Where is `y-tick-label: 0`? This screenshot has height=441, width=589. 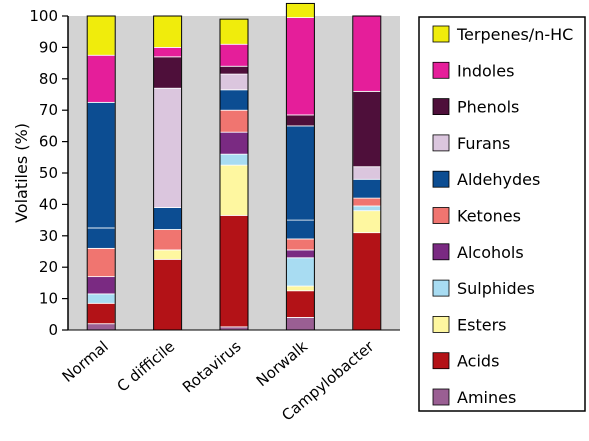
y-tick-label: 0 is located at coordinates (53, 330).